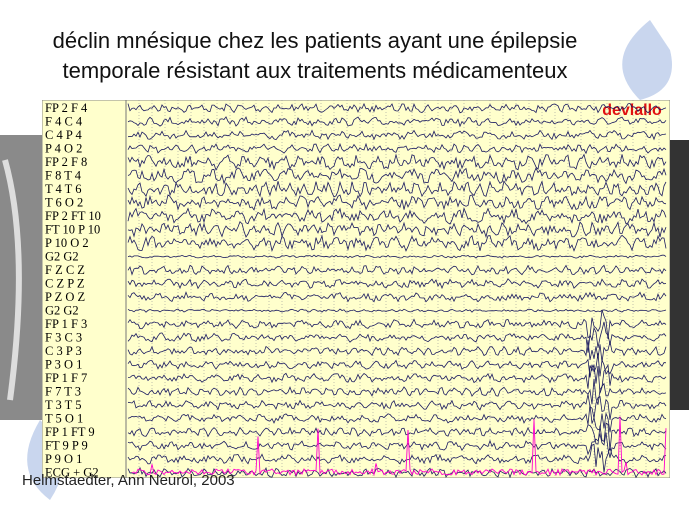  What do you see at coordinates (72, 472) in the screenshot?
I see `channel-label: ECG + G2` at bounding box center [72, 472].